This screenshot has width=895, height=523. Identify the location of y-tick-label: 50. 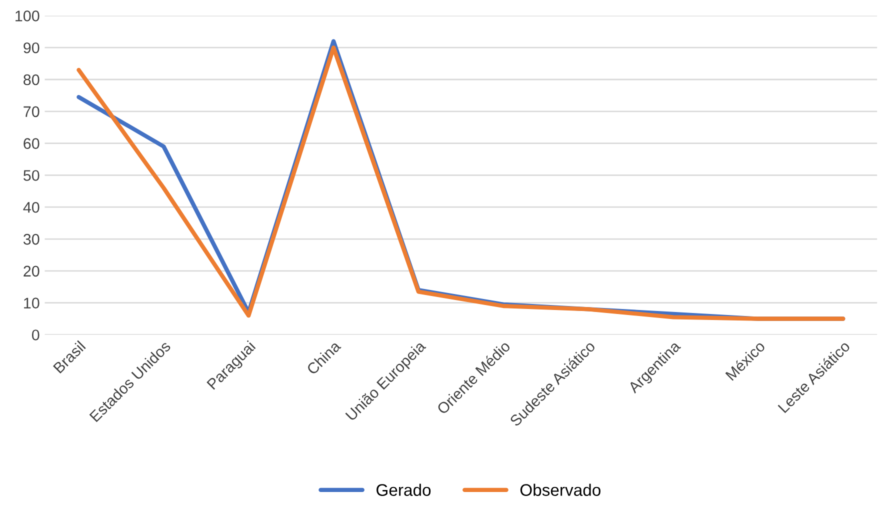
(32, 175).